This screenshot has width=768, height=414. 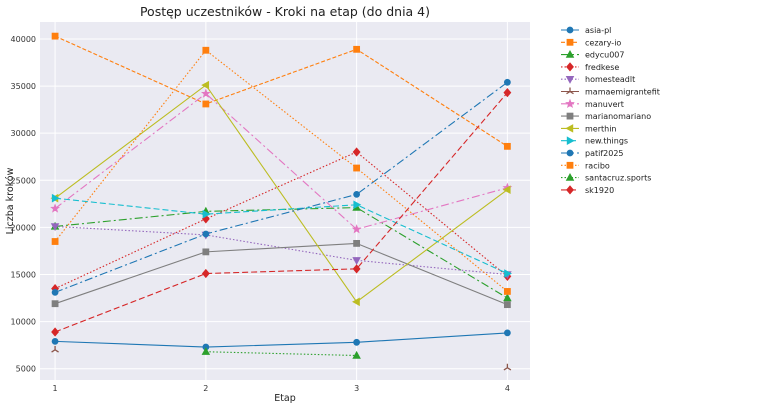 I want to click on x-tick-label: 3, so click(x=356, y=388).